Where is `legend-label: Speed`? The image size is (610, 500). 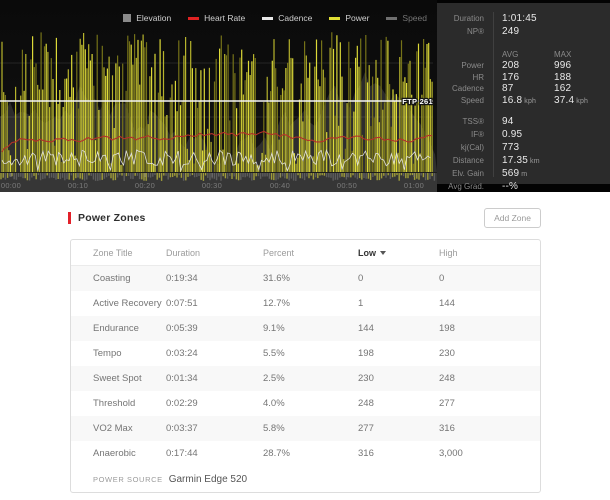 legend-label: Speed is located at coordinates (414, 18).